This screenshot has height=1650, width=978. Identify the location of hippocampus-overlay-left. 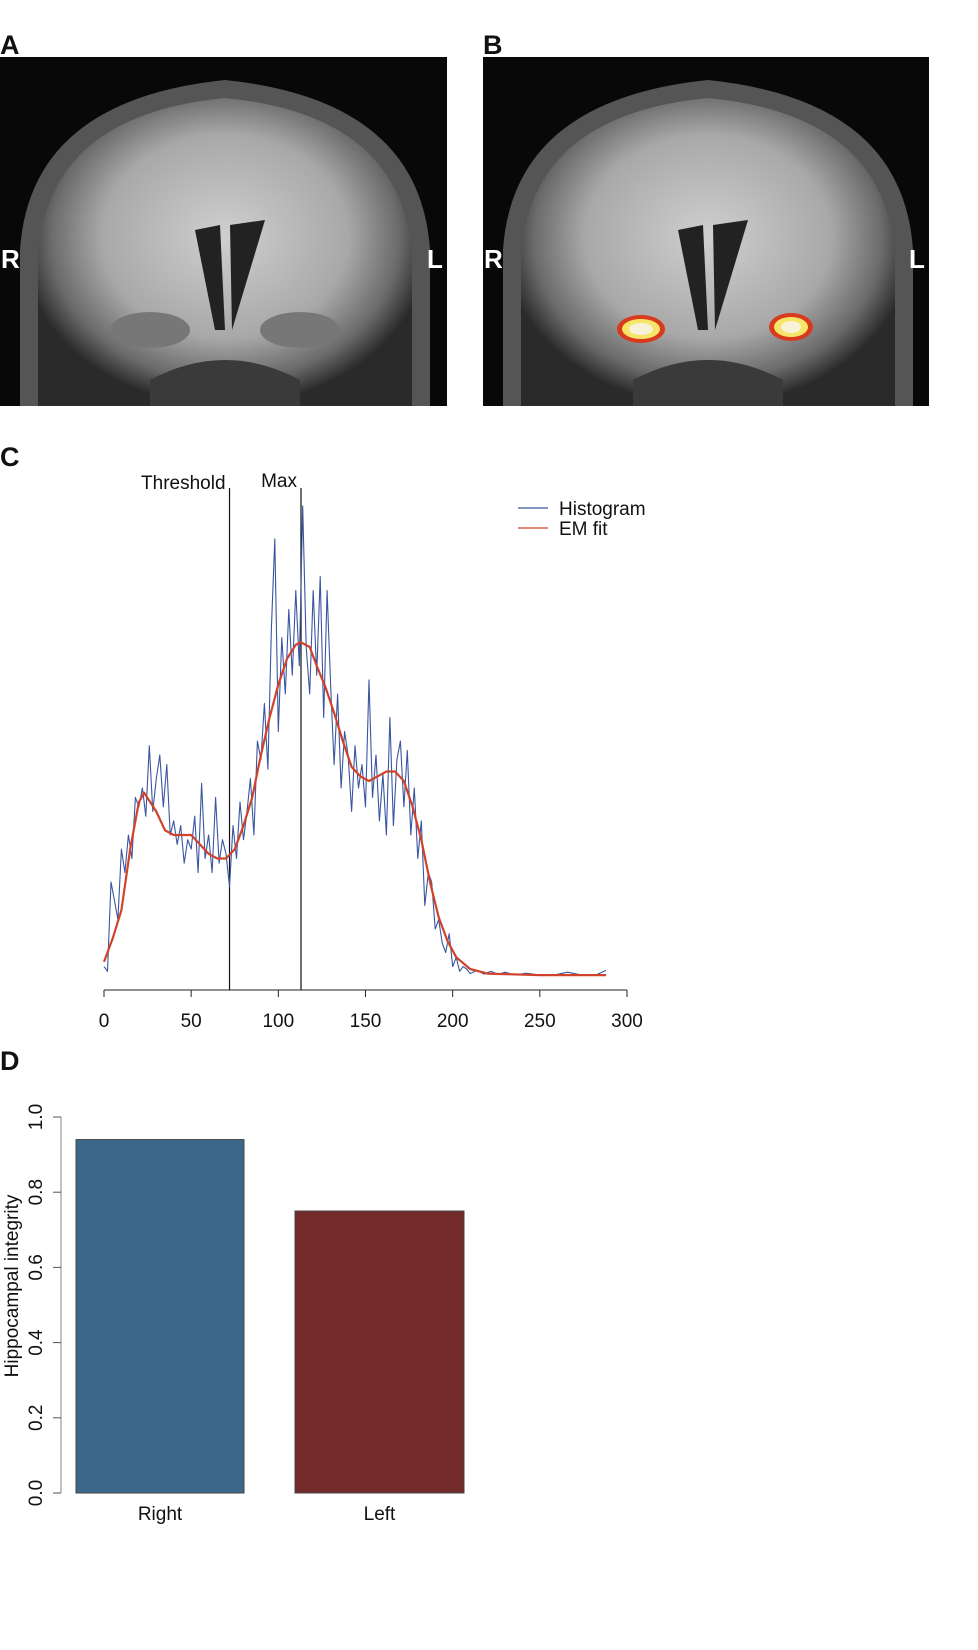
(791, 327).